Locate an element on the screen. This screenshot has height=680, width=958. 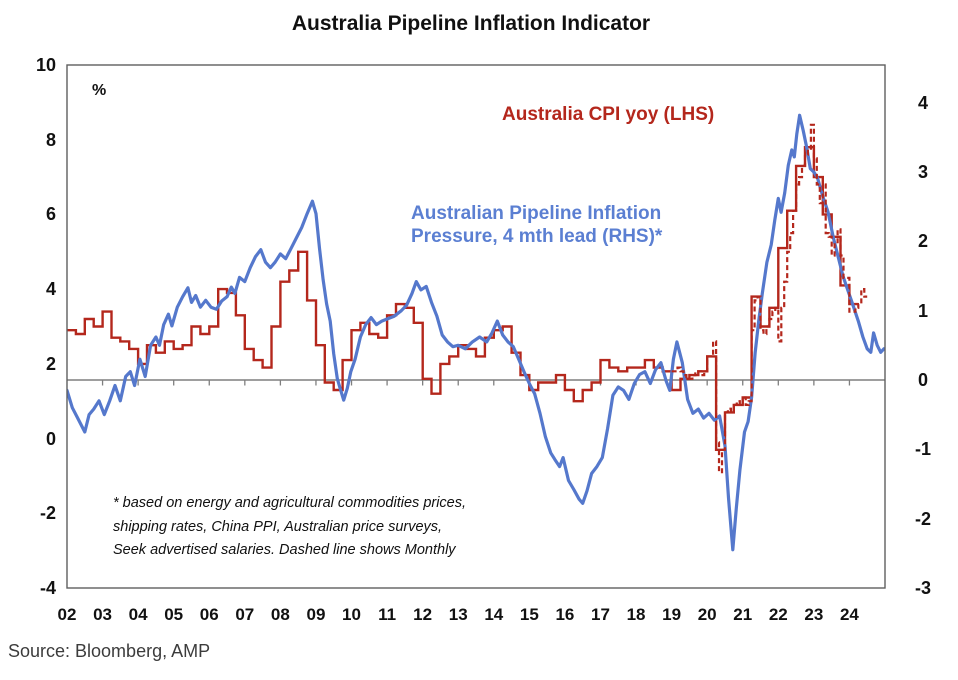
pipeline-legend-line2: Pressure, 4 mth lead (RHS)* is located at coordinates (537, 236).